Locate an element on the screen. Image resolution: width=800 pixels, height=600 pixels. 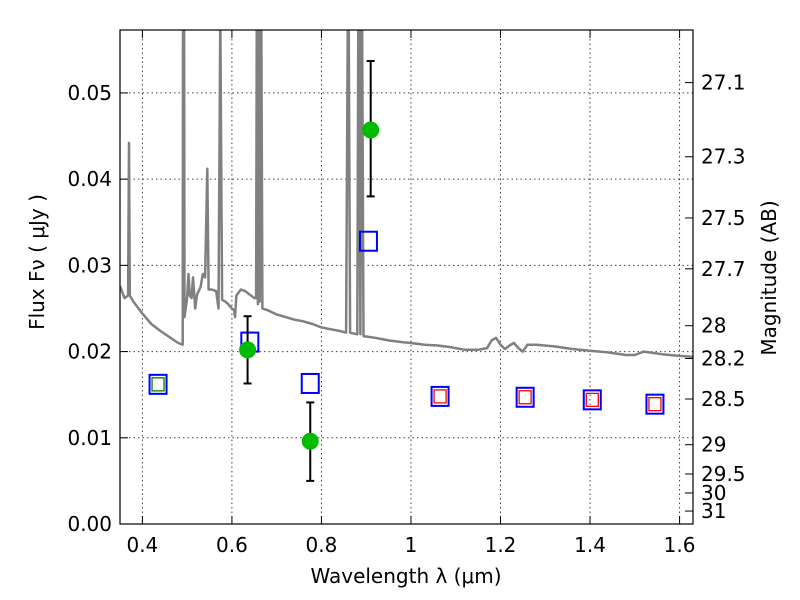
right-tick-label: 28.5 is located at coordinates (723, 399).